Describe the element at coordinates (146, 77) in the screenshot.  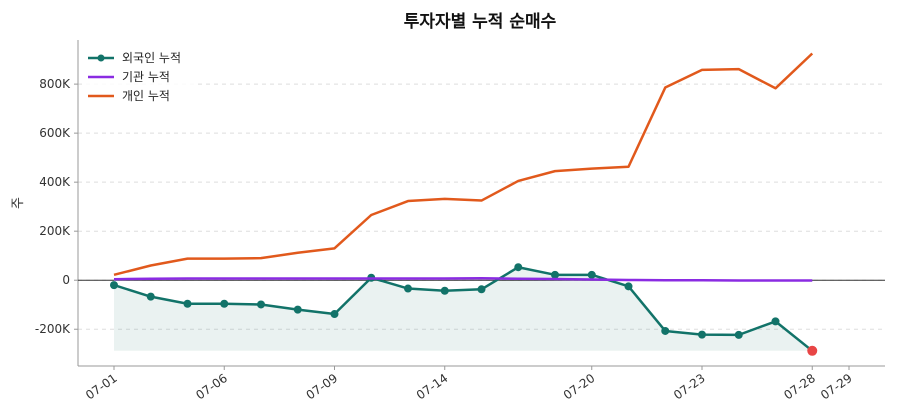
I see `legend-label: 기관 누적` at that location.